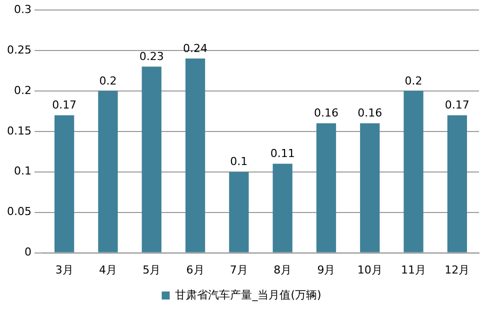 The width and height of the screenshot is (491, 311). What do you see at coordinates (19, 211) in the screenshot?
I see `y-tick-label: 0.05` at bounding box center [19, 211].